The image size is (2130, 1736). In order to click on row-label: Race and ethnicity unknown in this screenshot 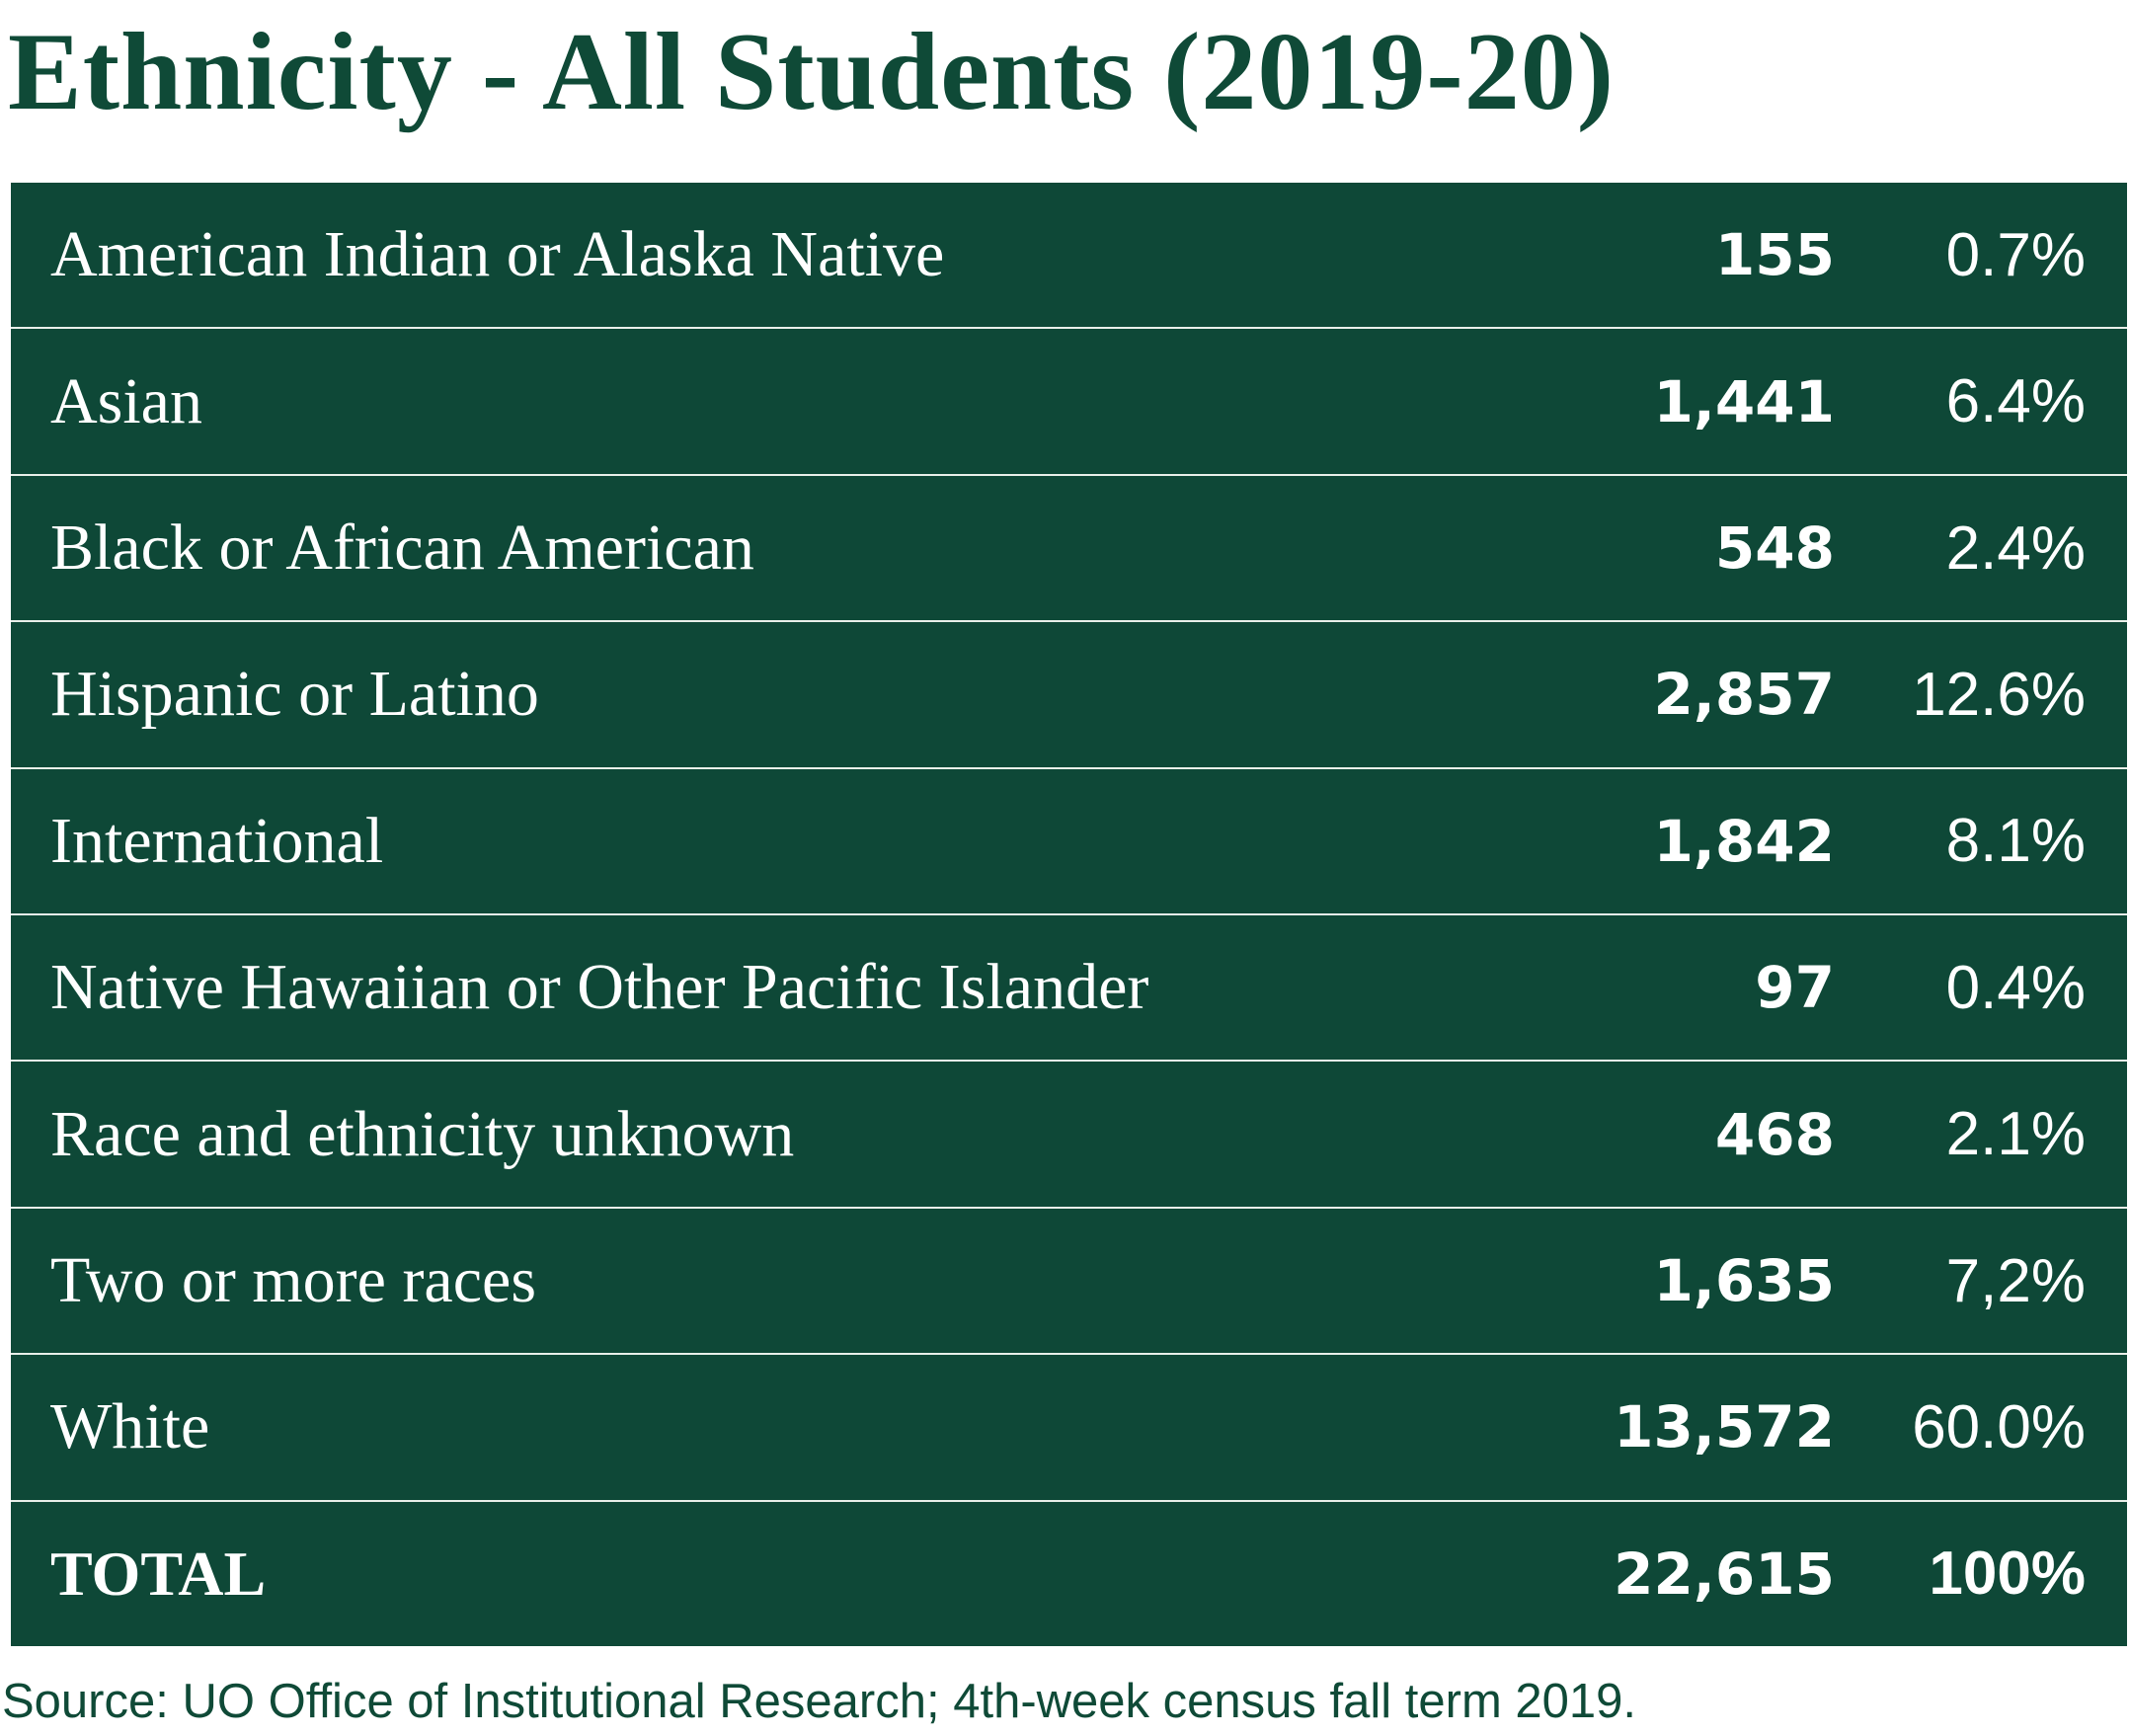, I will do `click(422, 1133)`.